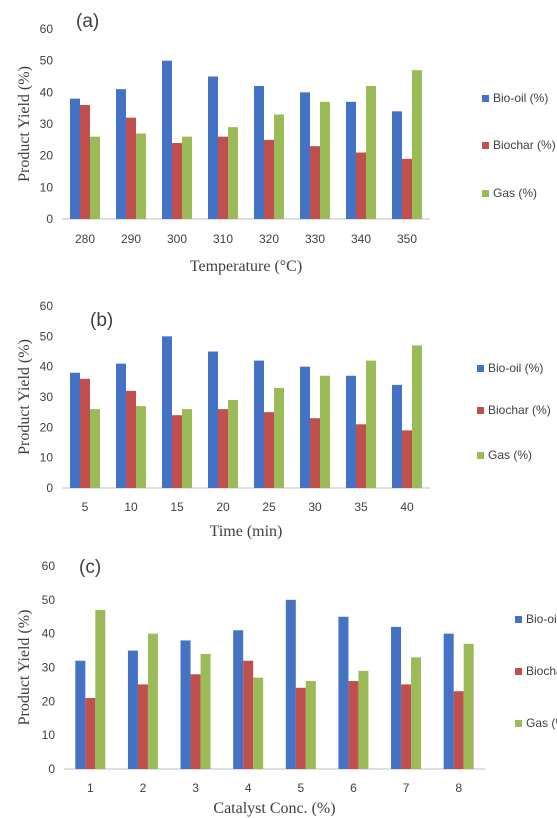 The height and width of the screenshot is (818, 557). What do you see at coordinates (223, 507) in the screenshot?
I see `x-tick-label: 20` at bounding box center [223, 507].